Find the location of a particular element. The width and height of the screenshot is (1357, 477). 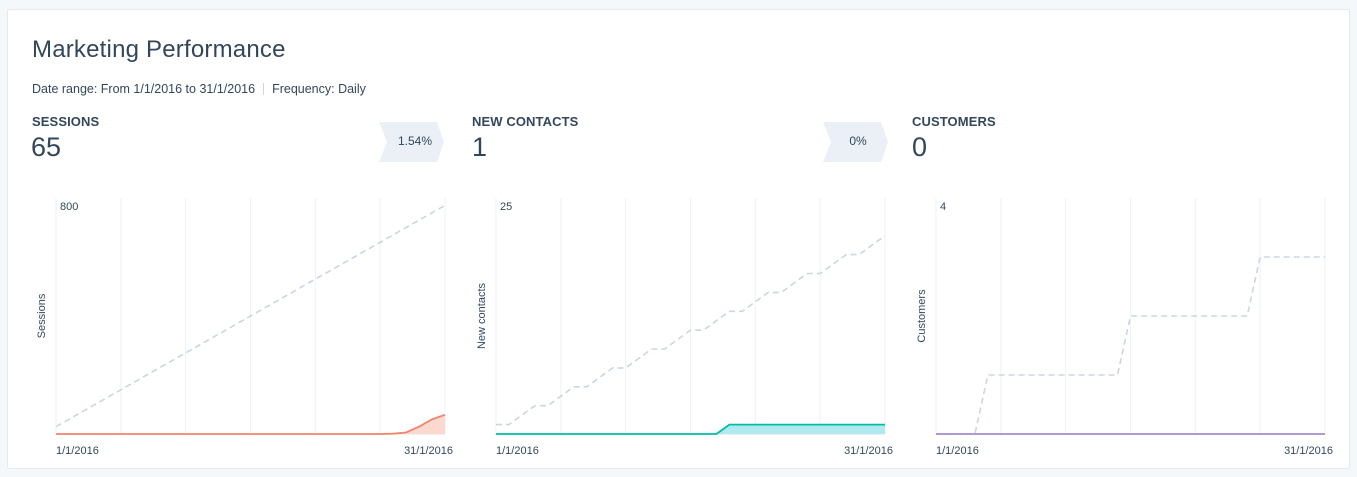

y-axis-label: New contacts is located at coordinates (482, 315).